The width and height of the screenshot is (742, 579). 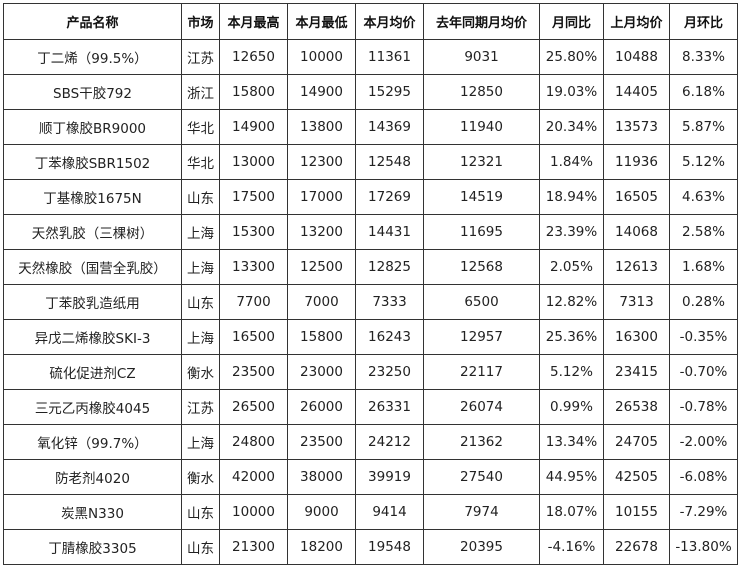 I want to click on mom-cell: 2.58%, so click(x=703, y=232).